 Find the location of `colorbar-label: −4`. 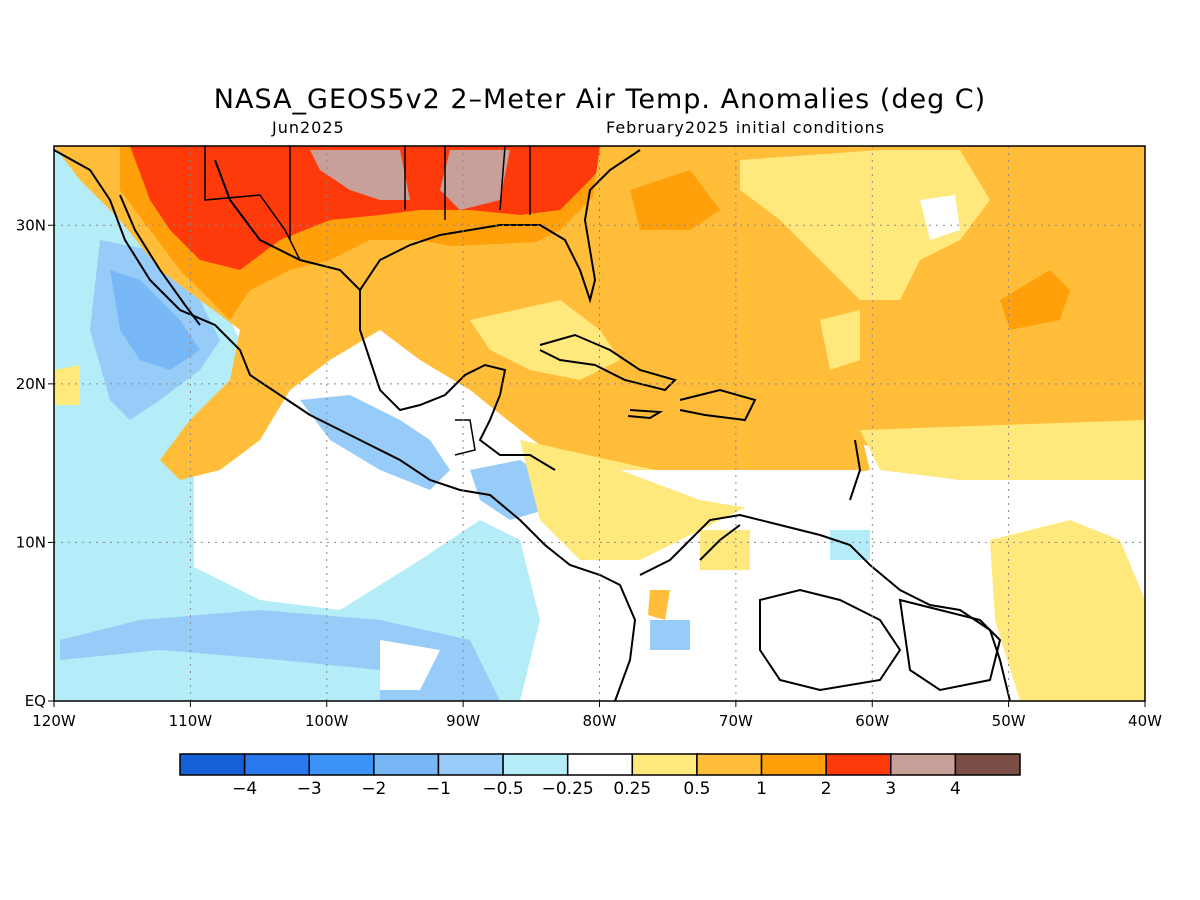

colorbar-label: −4 is located at coordinates (244, 789).